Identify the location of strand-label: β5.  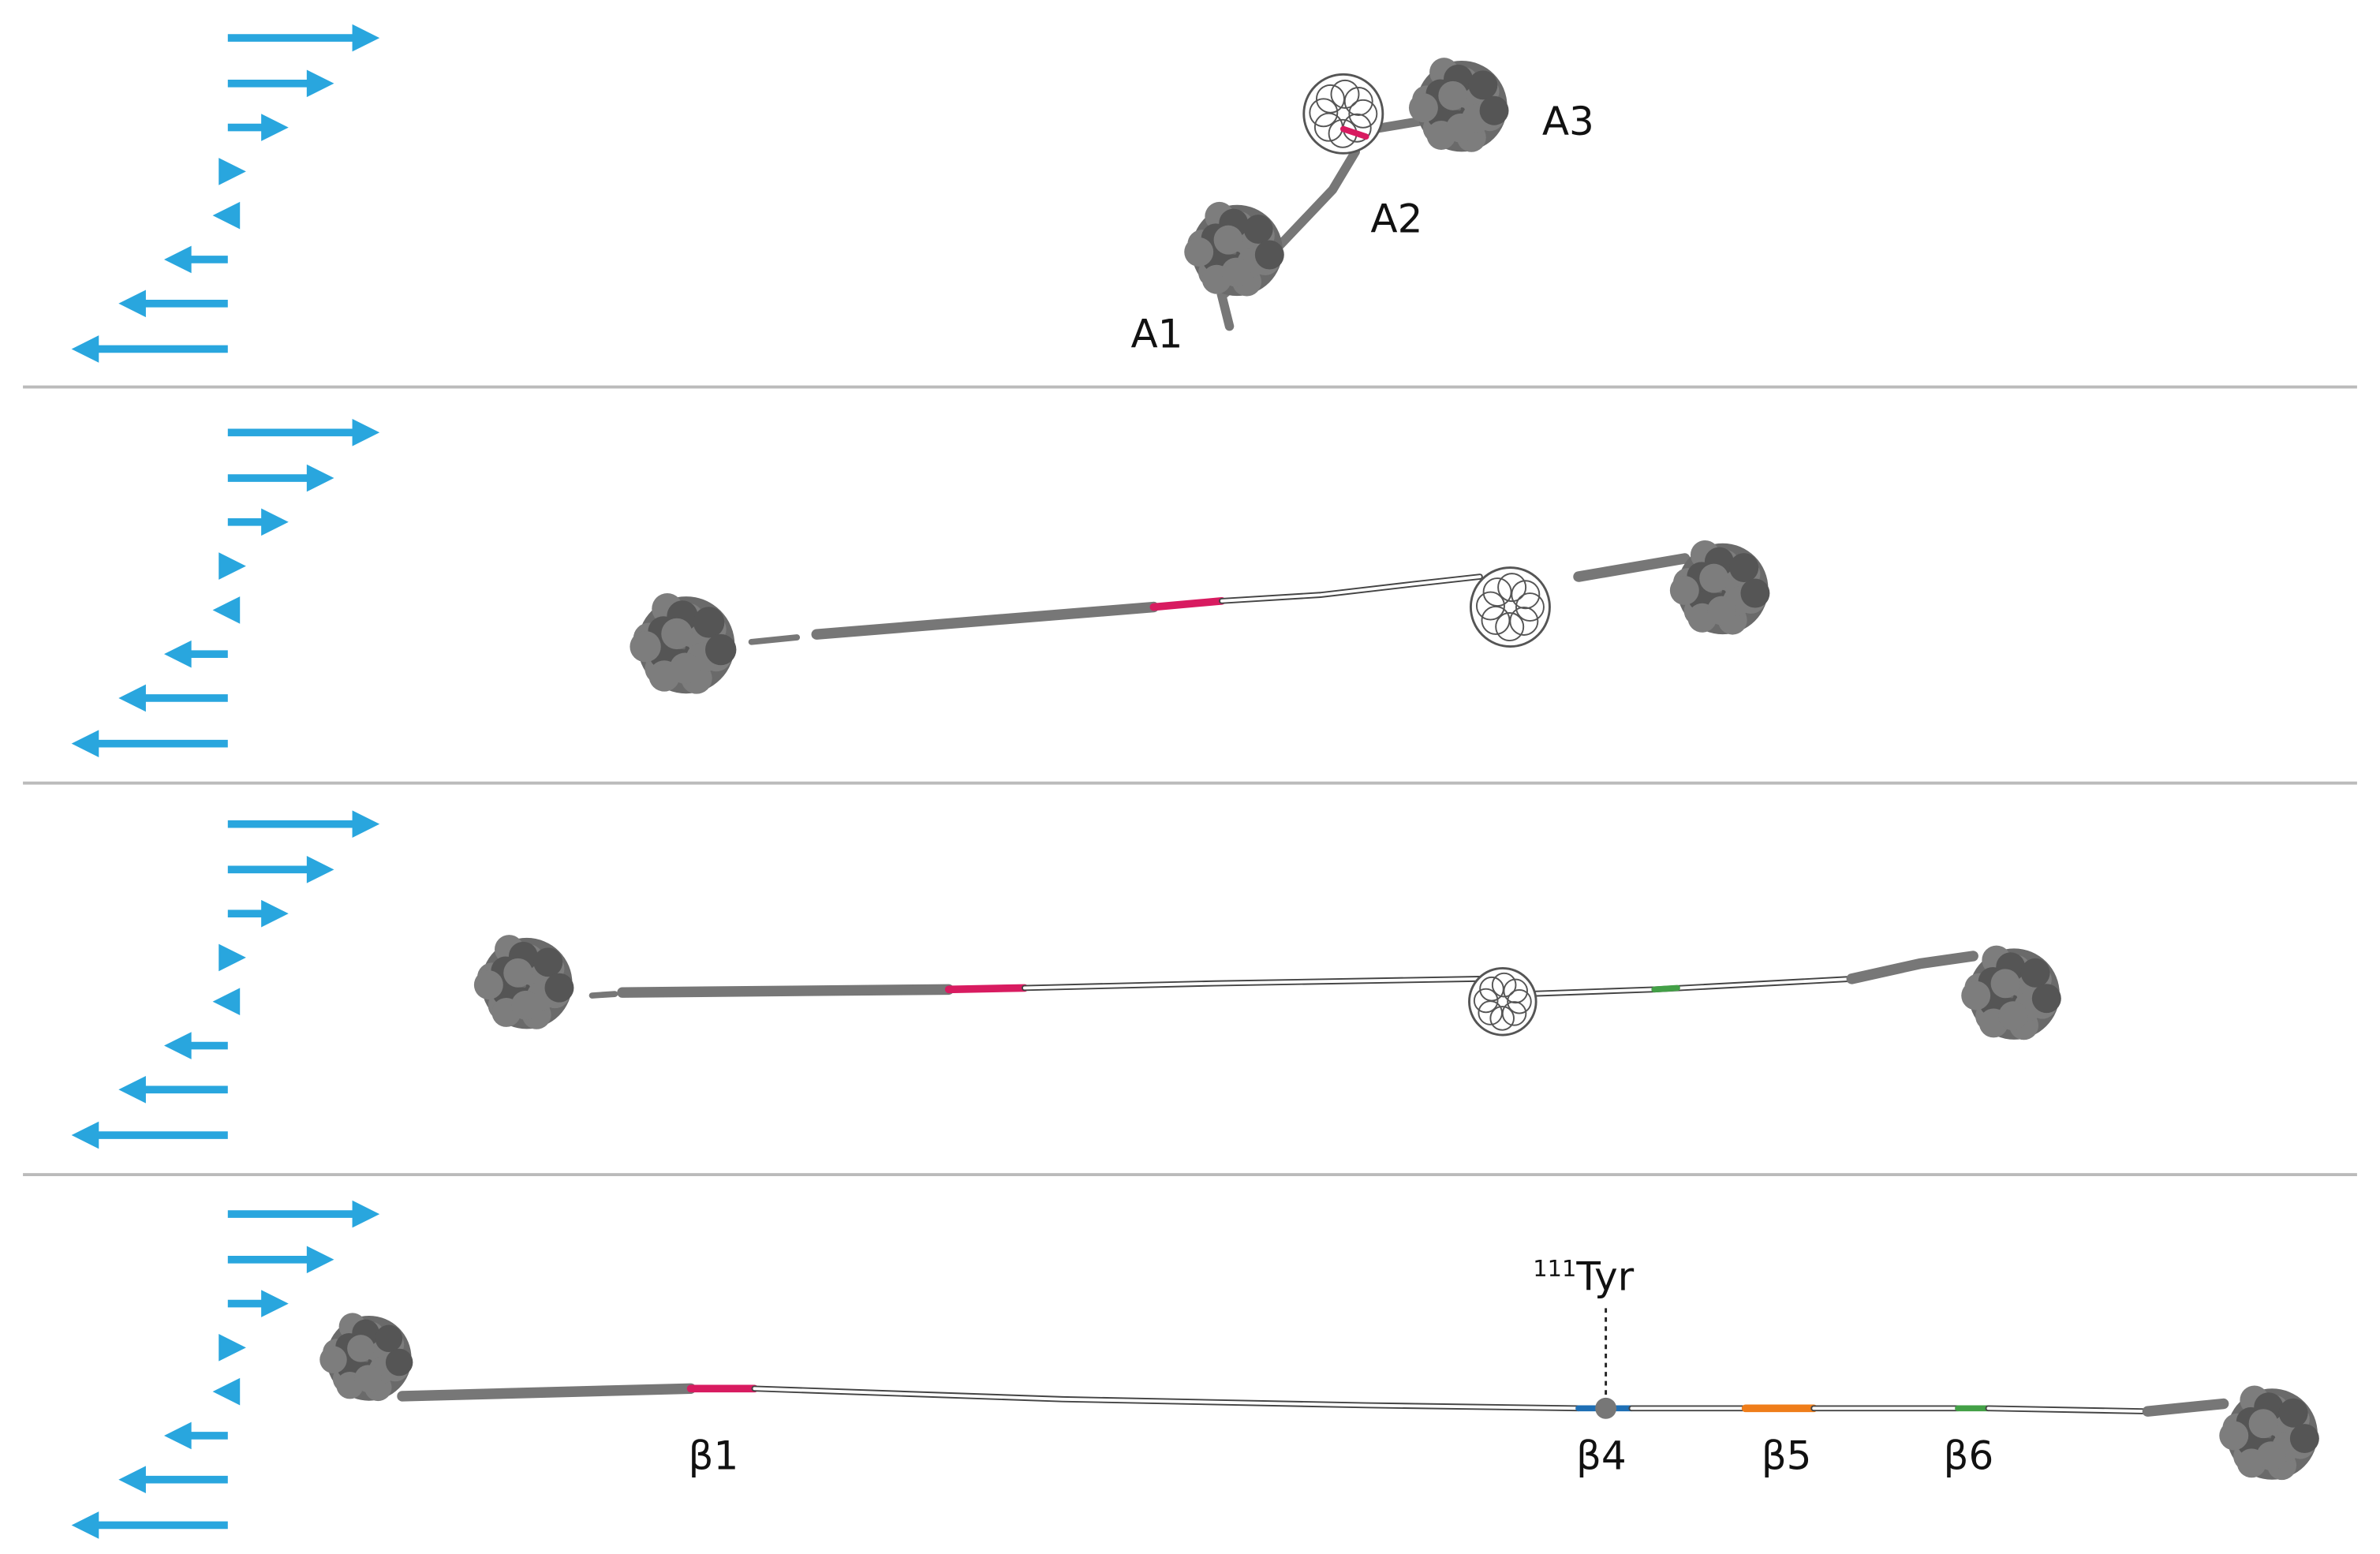
(1787, 1456).